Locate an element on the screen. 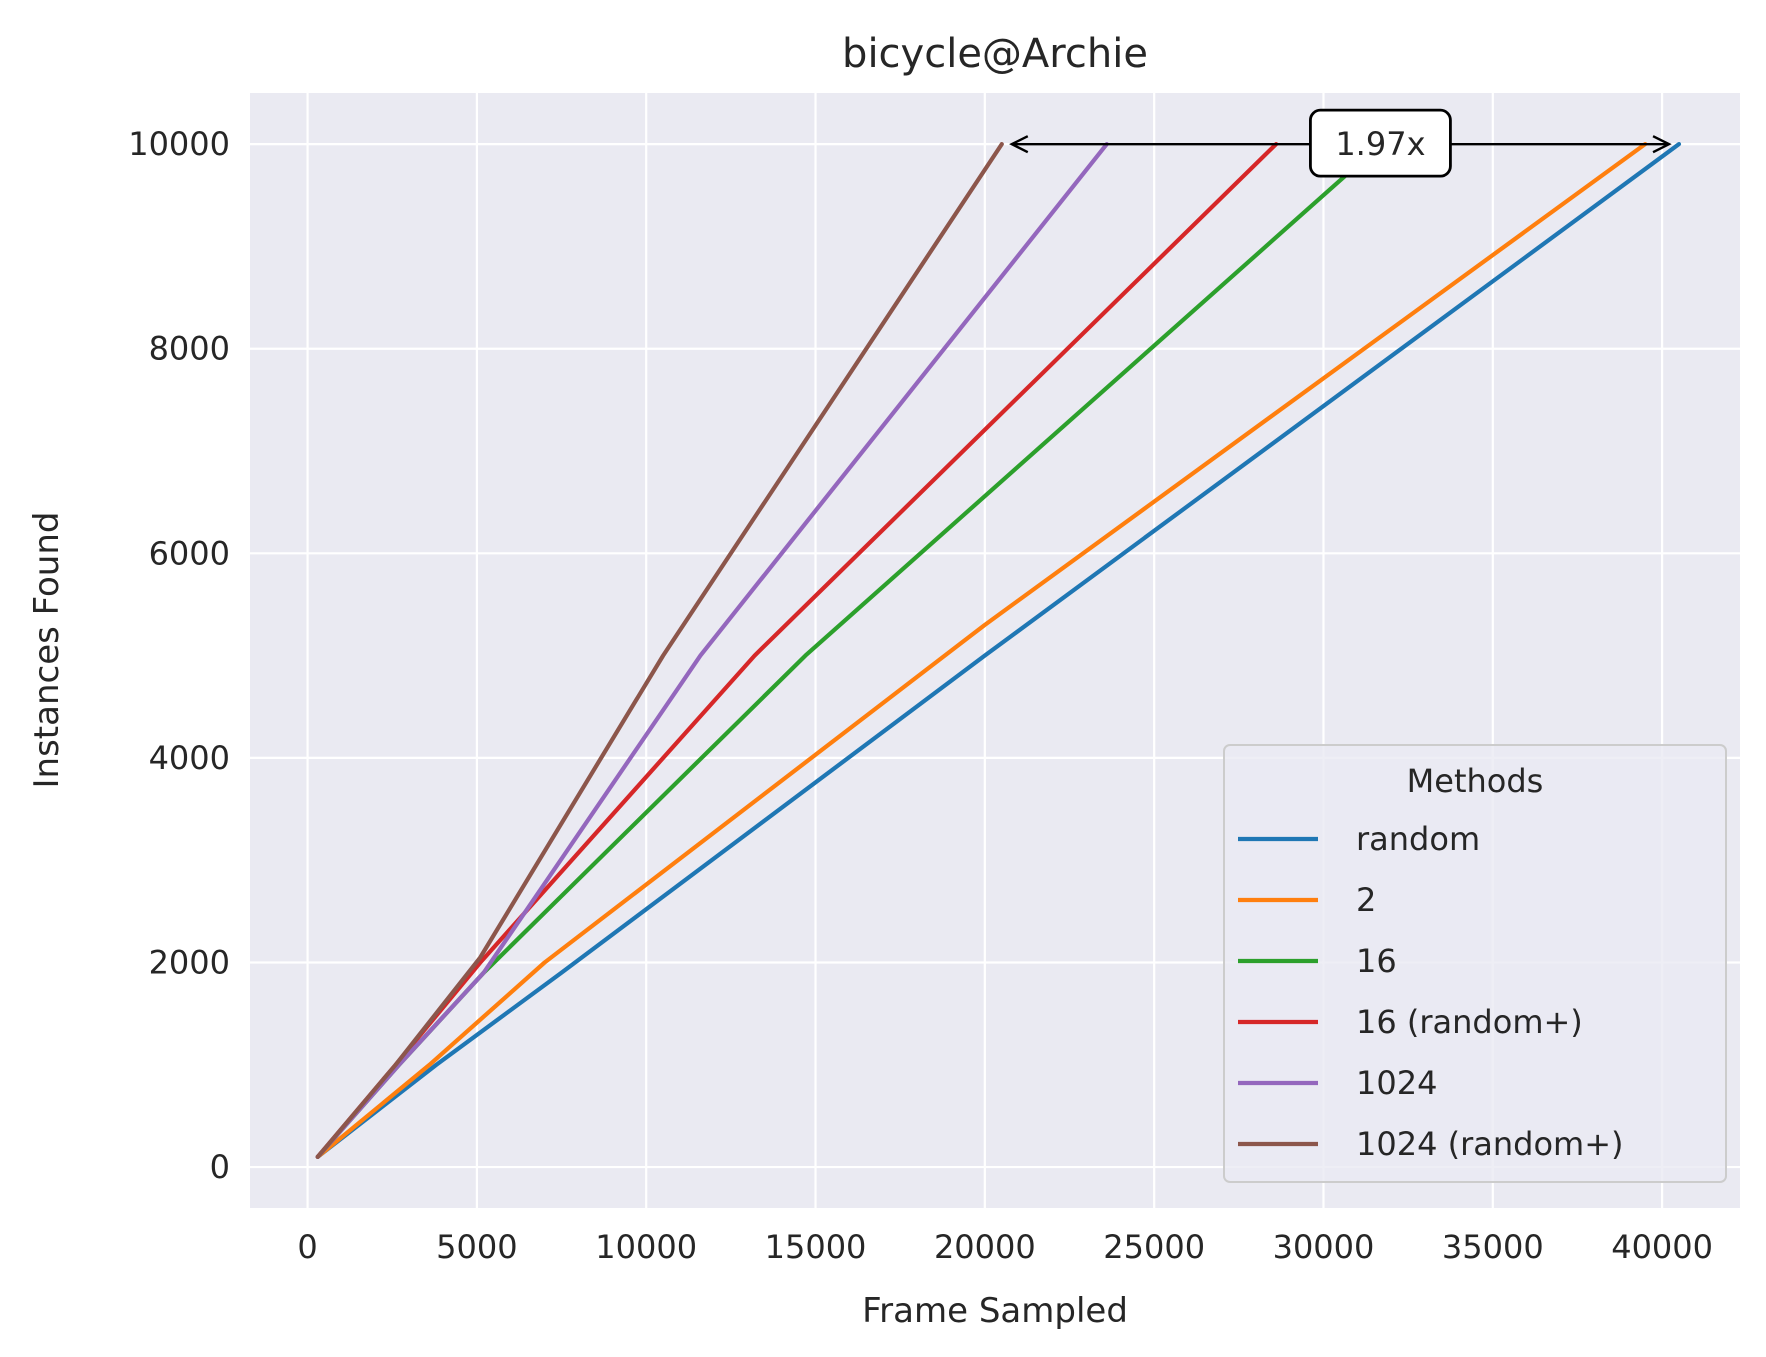  legend-entry-5: 1024 (random+) is located at coordinates (1490, 1144).